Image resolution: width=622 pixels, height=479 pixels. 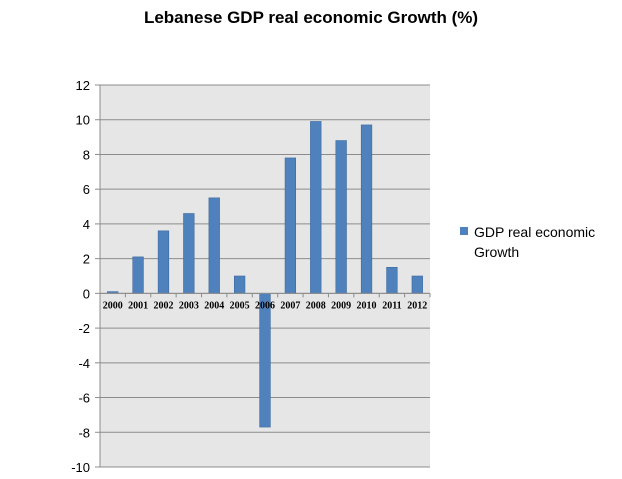 I want to click on y-tick-label: -10, so click(x=80, y=467).